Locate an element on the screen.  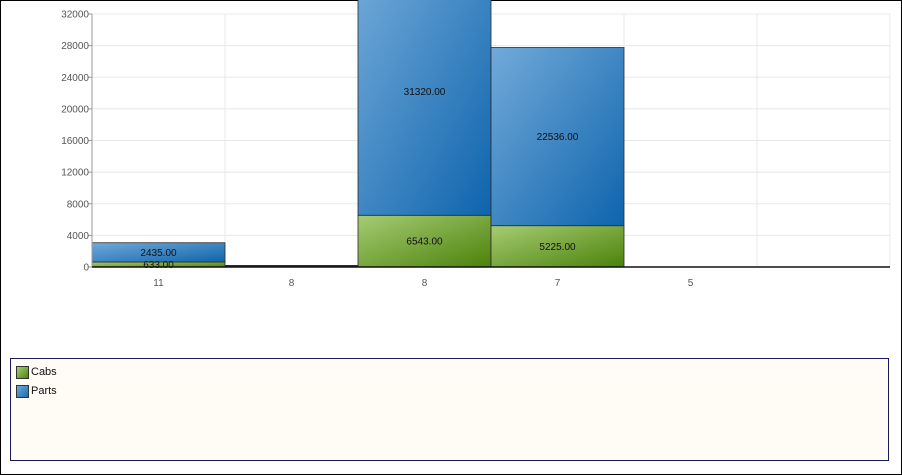
y-tick-label: 32000 is located at coordinates (75, 15).